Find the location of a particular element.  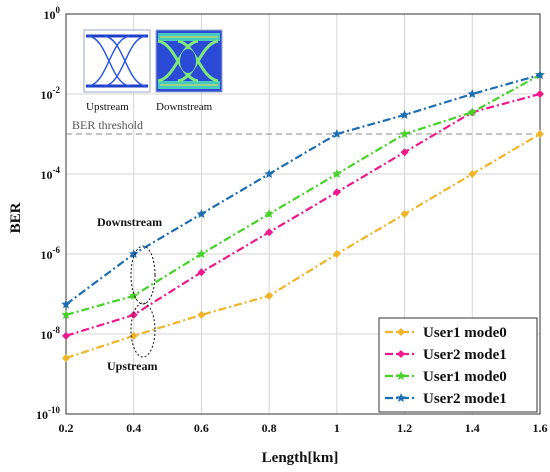

y-tick-label: 10⁻⁶ is located at coordinates (51, 253).